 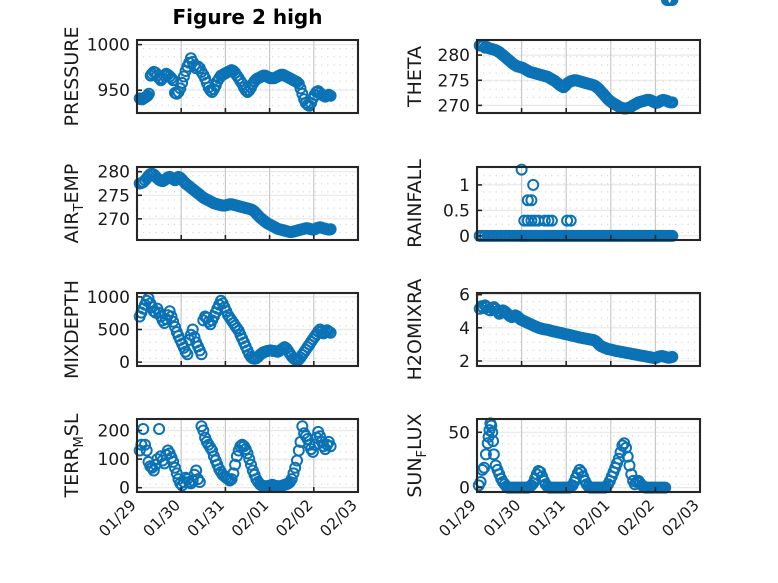 What do you see at coordinates (72, 329) in the screenshot?
I see `y-axis-label: MIXDEPTH` at bounding box center [72, 329].